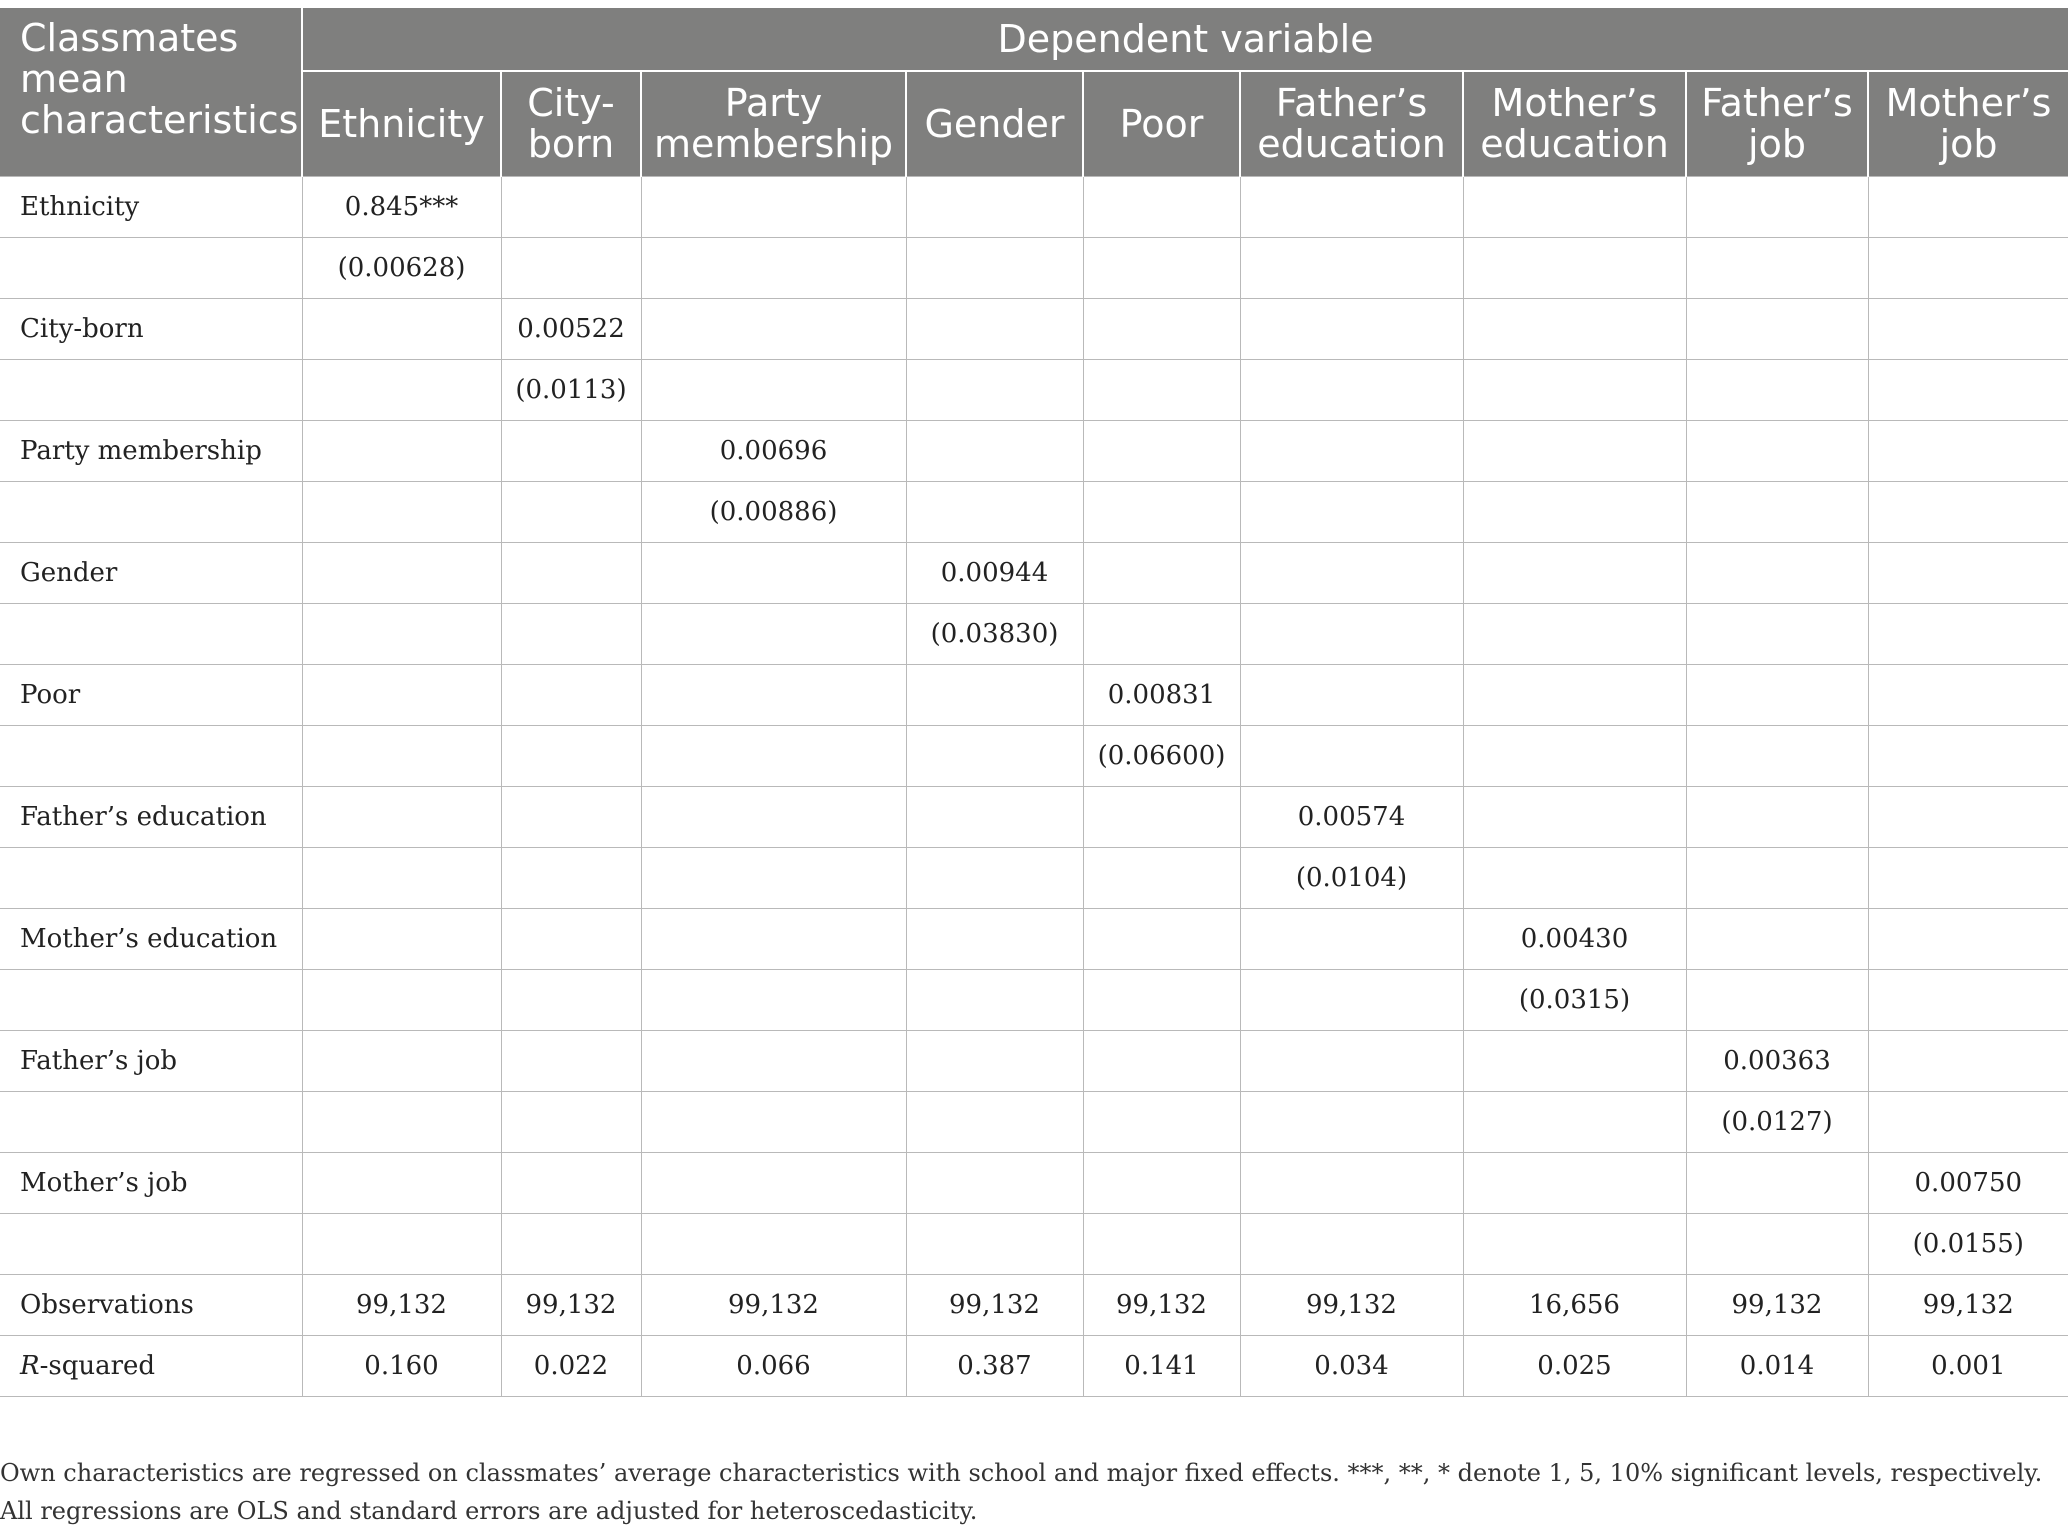  What do you see at coordinates (30, 1366) in the screenshot?
I see `rsquared-label-italic: R` at bounding box center [30, 1366].